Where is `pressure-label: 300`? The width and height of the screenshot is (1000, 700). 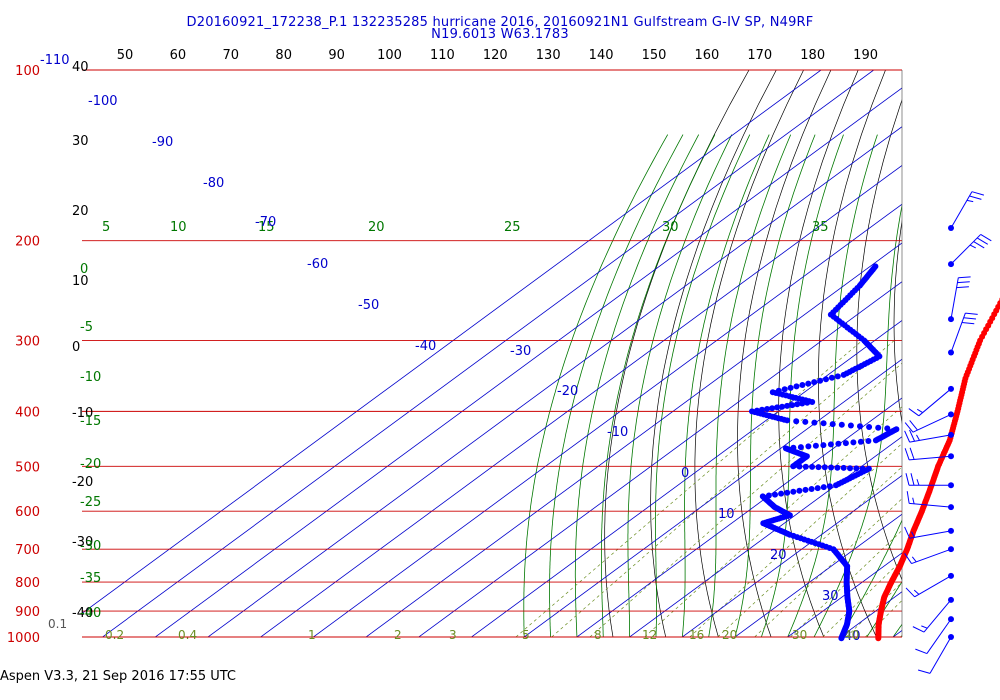 pressure-label: 300 is located at coordinates (27, 342).